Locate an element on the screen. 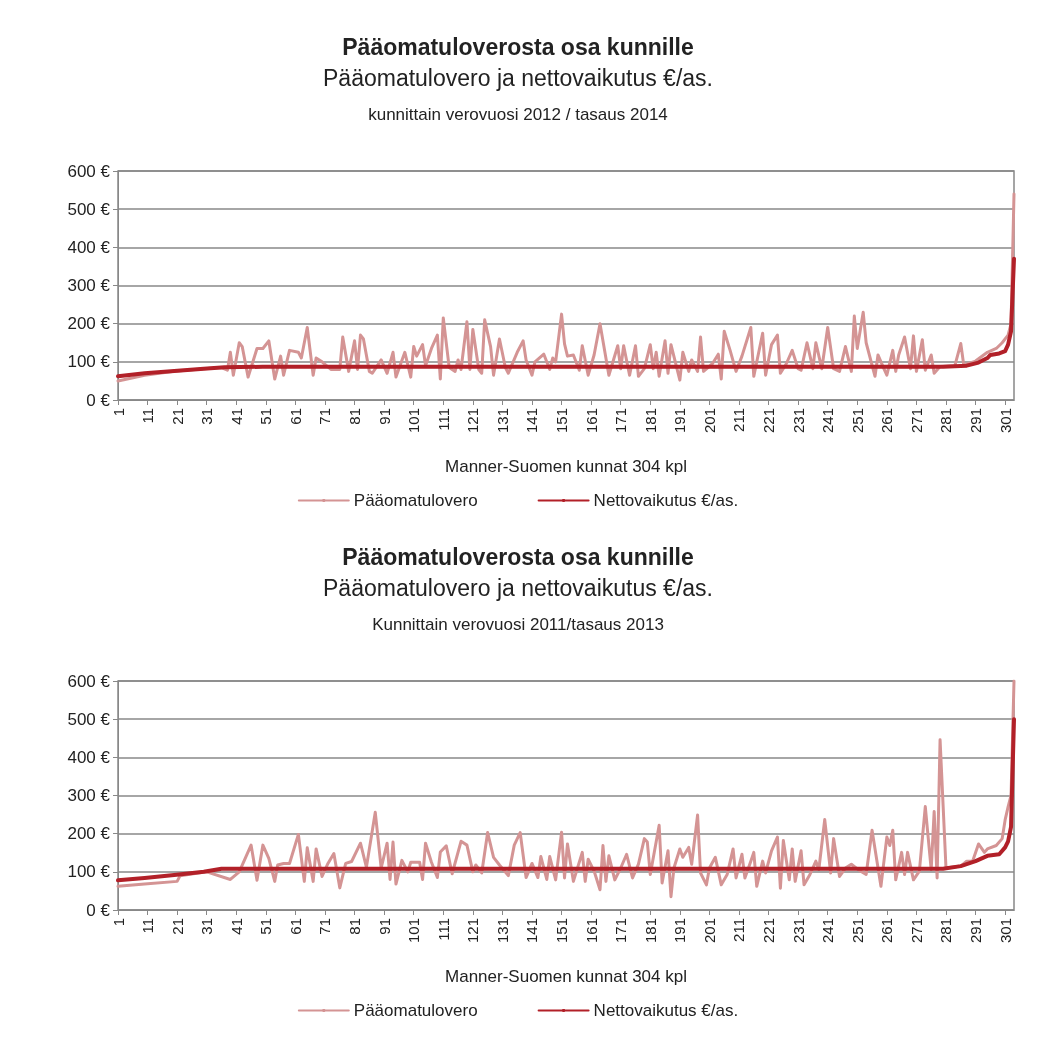 The width and height of the screenshot is (1040, 1041). text: Kunnittain verovuosi 2011/tasaus 2013 is located at coordinates (518, 624).